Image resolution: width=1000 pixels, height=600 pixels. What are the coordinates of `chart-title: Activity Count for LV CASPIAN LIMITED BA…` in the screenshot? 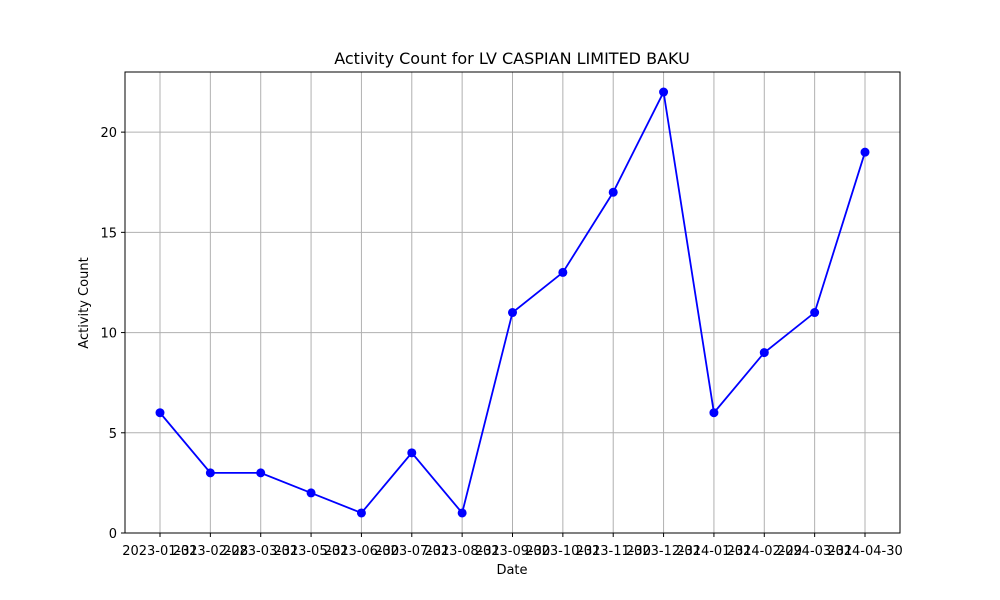 It's located at (512, 58).